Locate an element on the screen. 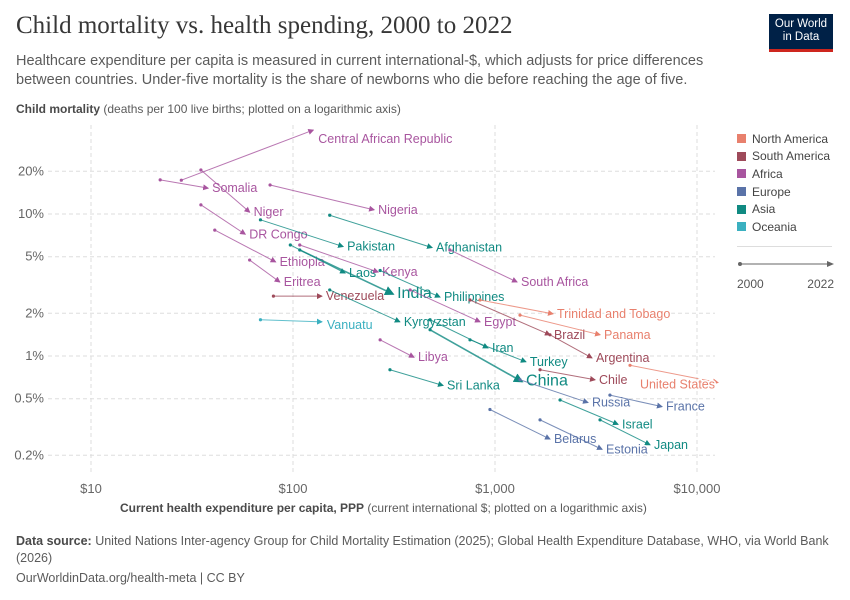  country-label: Nigeria is located at coordinates (398, 210).